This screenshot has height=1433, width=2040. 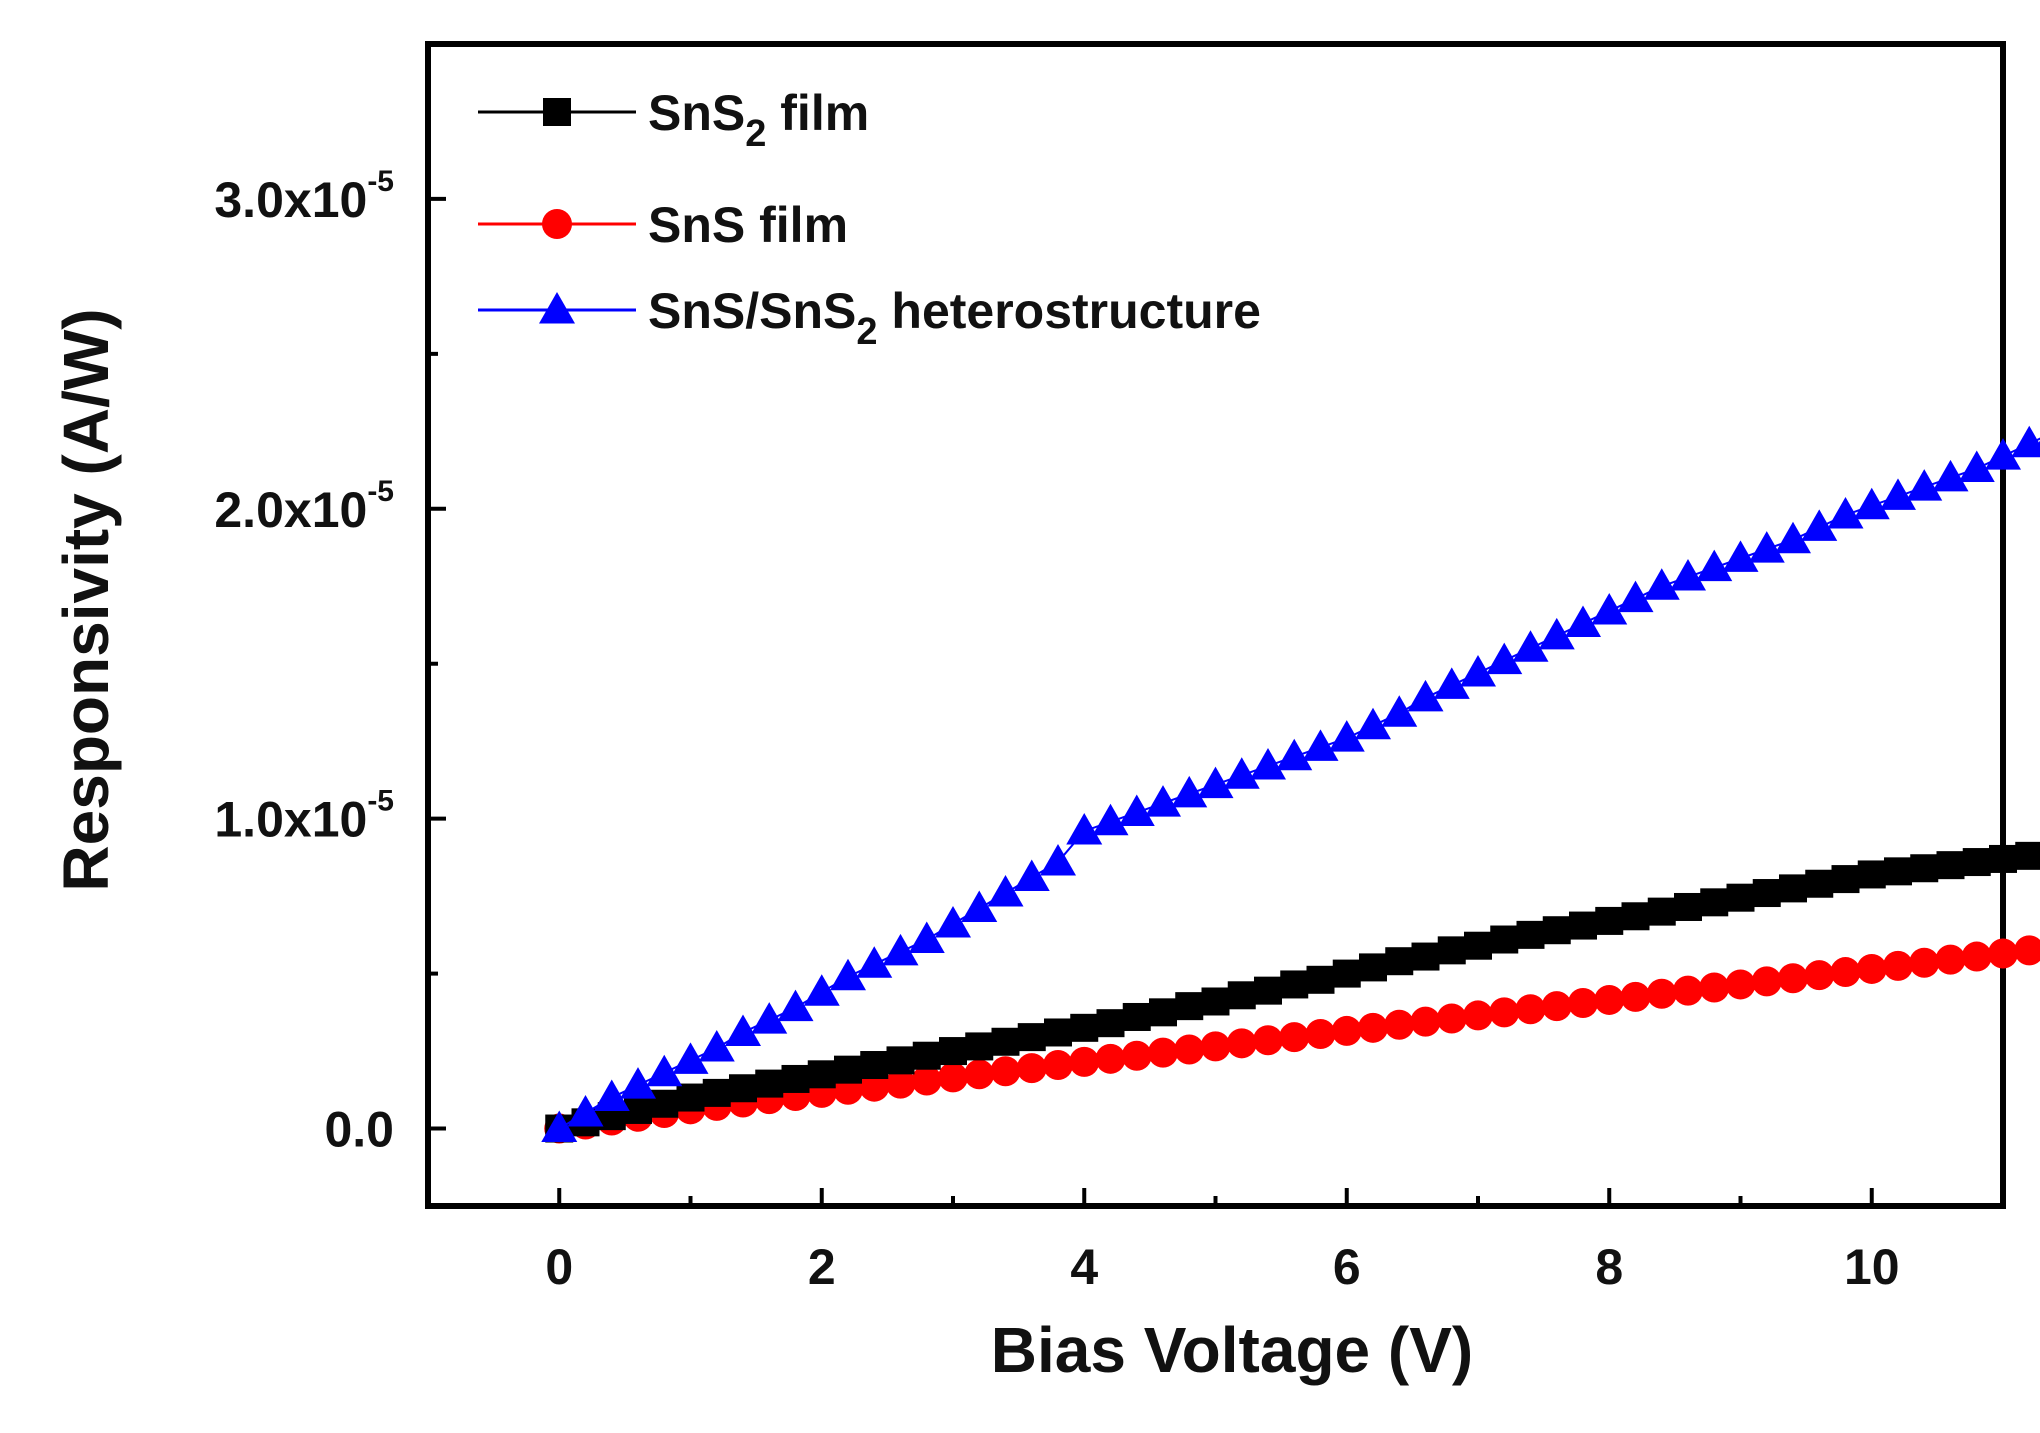 I want to click on x-tick-label: 6, so click(x=1347, y=1267).